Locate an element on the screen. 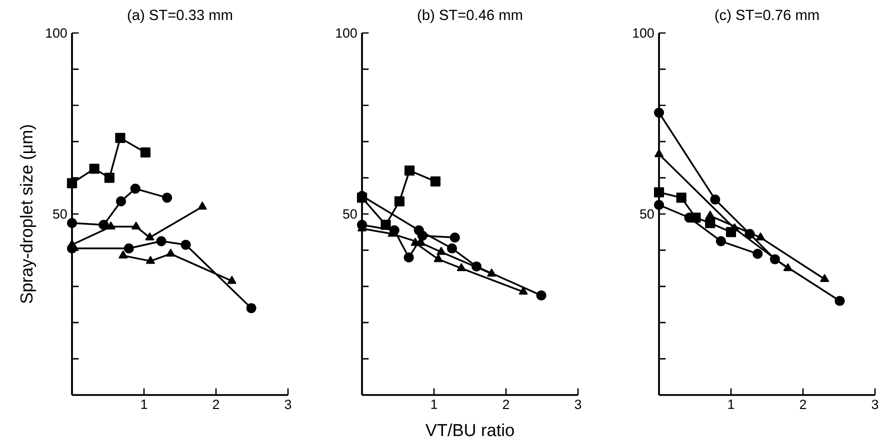 Image resolution: width=885 pixels, height=448 pixels. chart-title: (c) ST=0.76 mm is located at coordinates (767, 16).